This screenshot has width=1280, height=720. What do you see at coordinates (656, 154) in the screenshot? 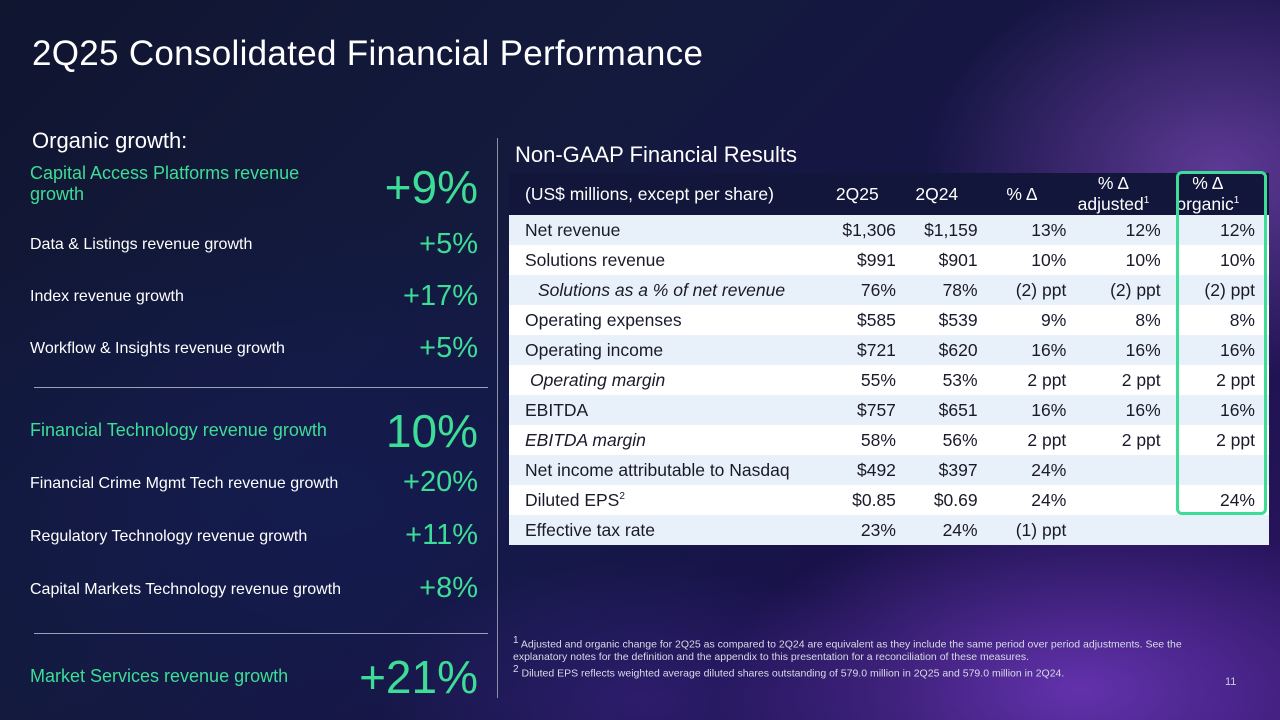
I see `nongaap-heading: Non-GAAP Financial Results` at bounding box center [656, 154].